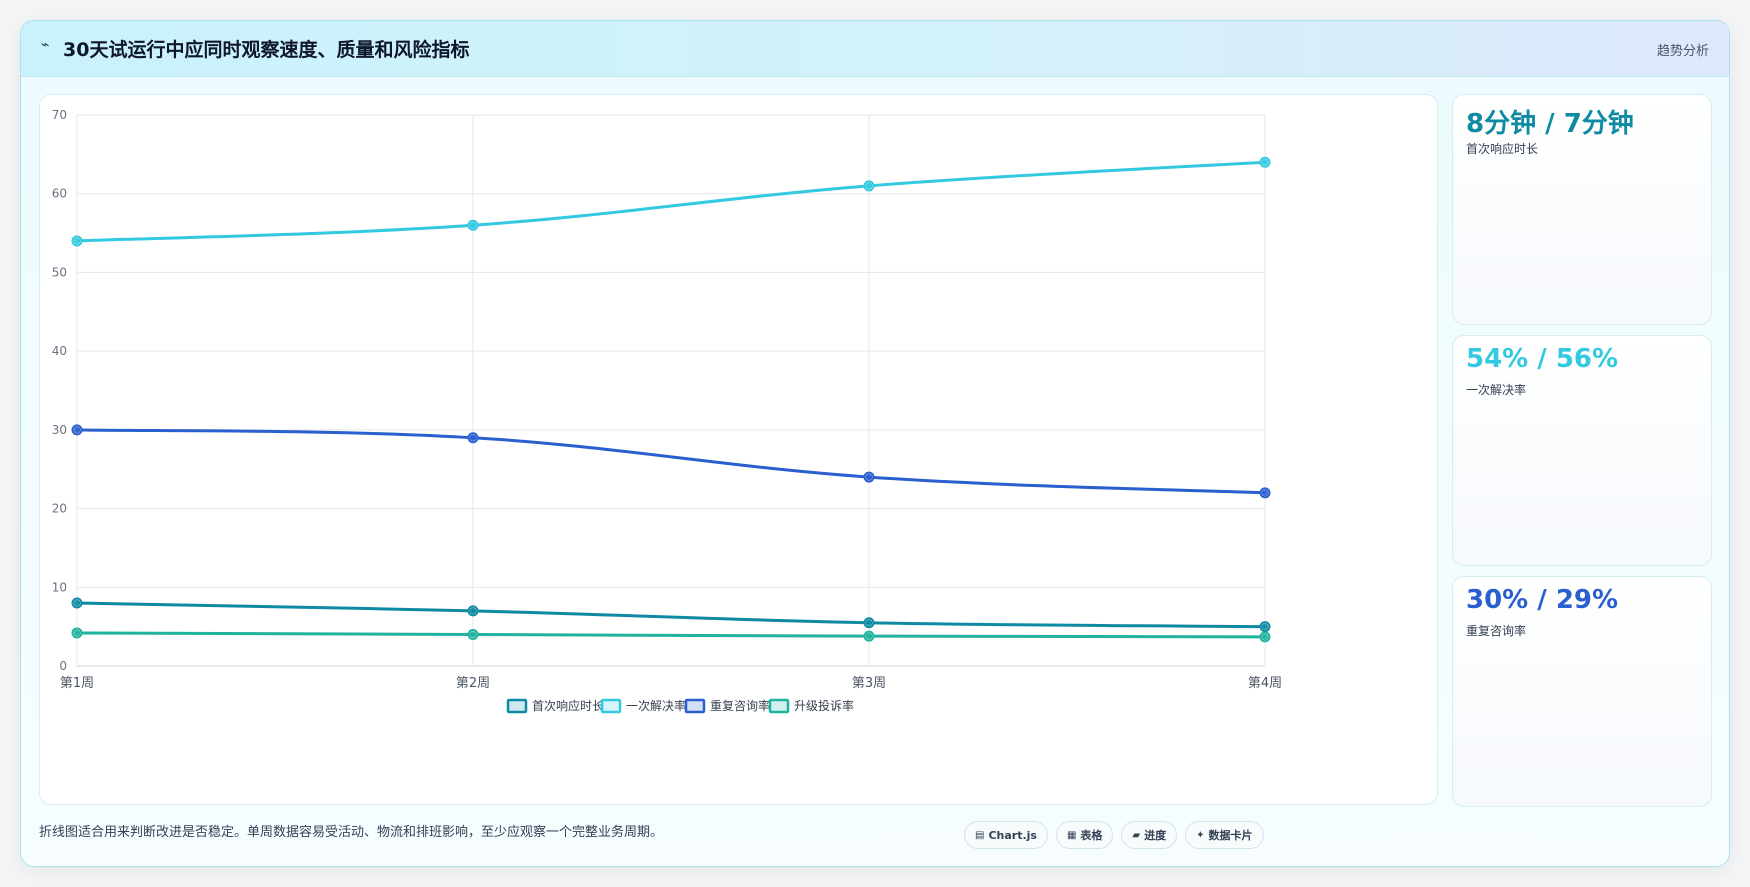 The image size is (1750, 887). What do you see at coordinates (1682, 51) in the screenshot?
I see `trend-analysis-link: 趋势分析` at bounding box center [1682, 51].